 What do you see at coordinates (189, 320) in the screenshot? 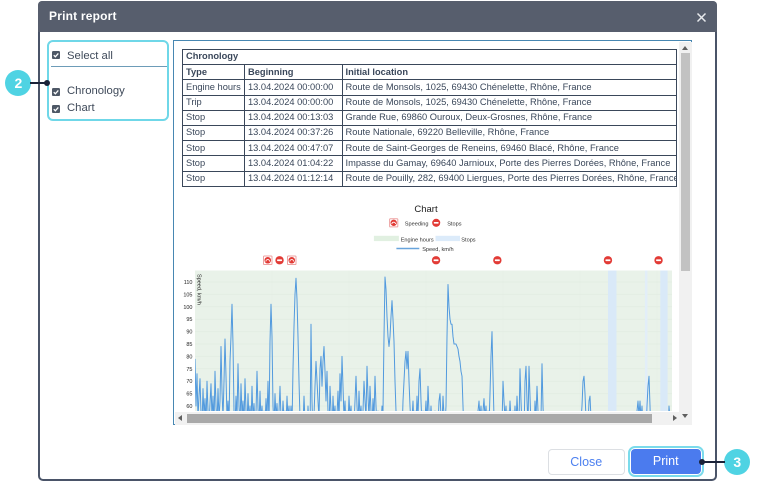
I see `svg-text: 95` at bounding box center [189, 320].